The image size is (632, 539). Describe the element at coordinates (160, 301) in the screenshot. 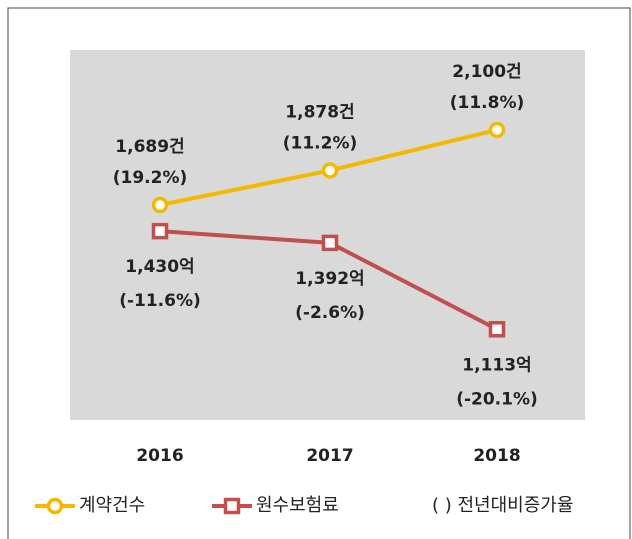

I see `growth-label: (-11.6%)` at that location.